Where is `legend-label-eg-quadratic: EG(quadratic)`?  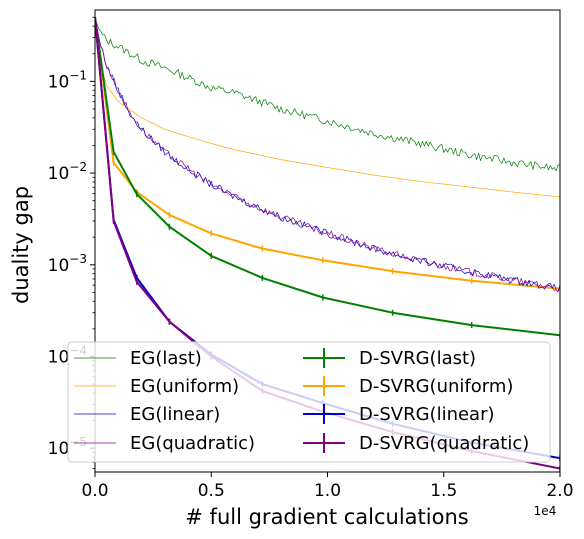
legend-label-eg-quadratic: EG(quadratic) is located at coordinates (192, 443).